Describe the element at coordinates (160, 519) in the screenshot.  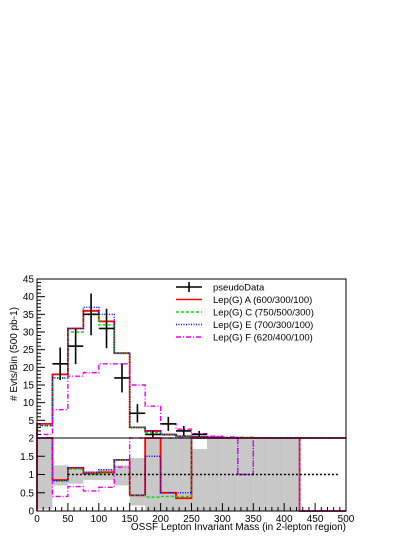
I see `x-tick-label: 200` at that location.